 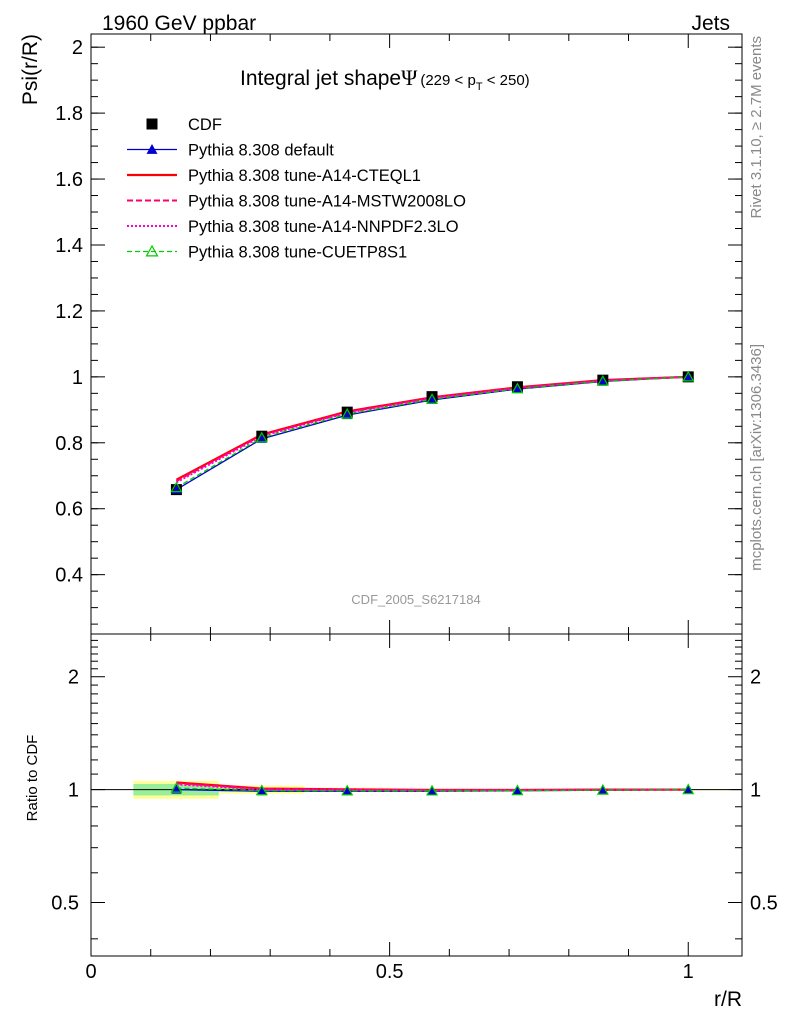 I want to click on legend-label: Pythia 8.308 tune-CUETP8S1, so click(x=297, y=253).